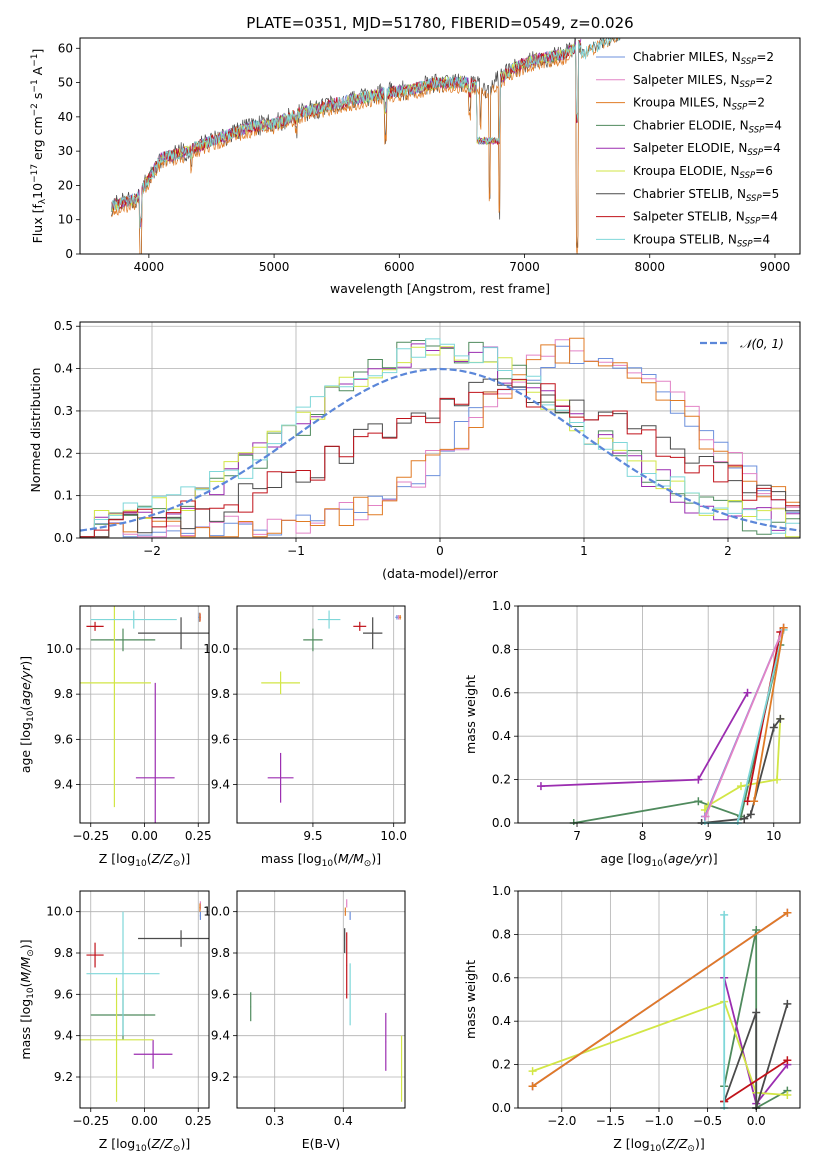 Image resolution: width=819 pixels, height=1170 pixels. I want to click on y-axis-label: mass weight, so click(470, 999).